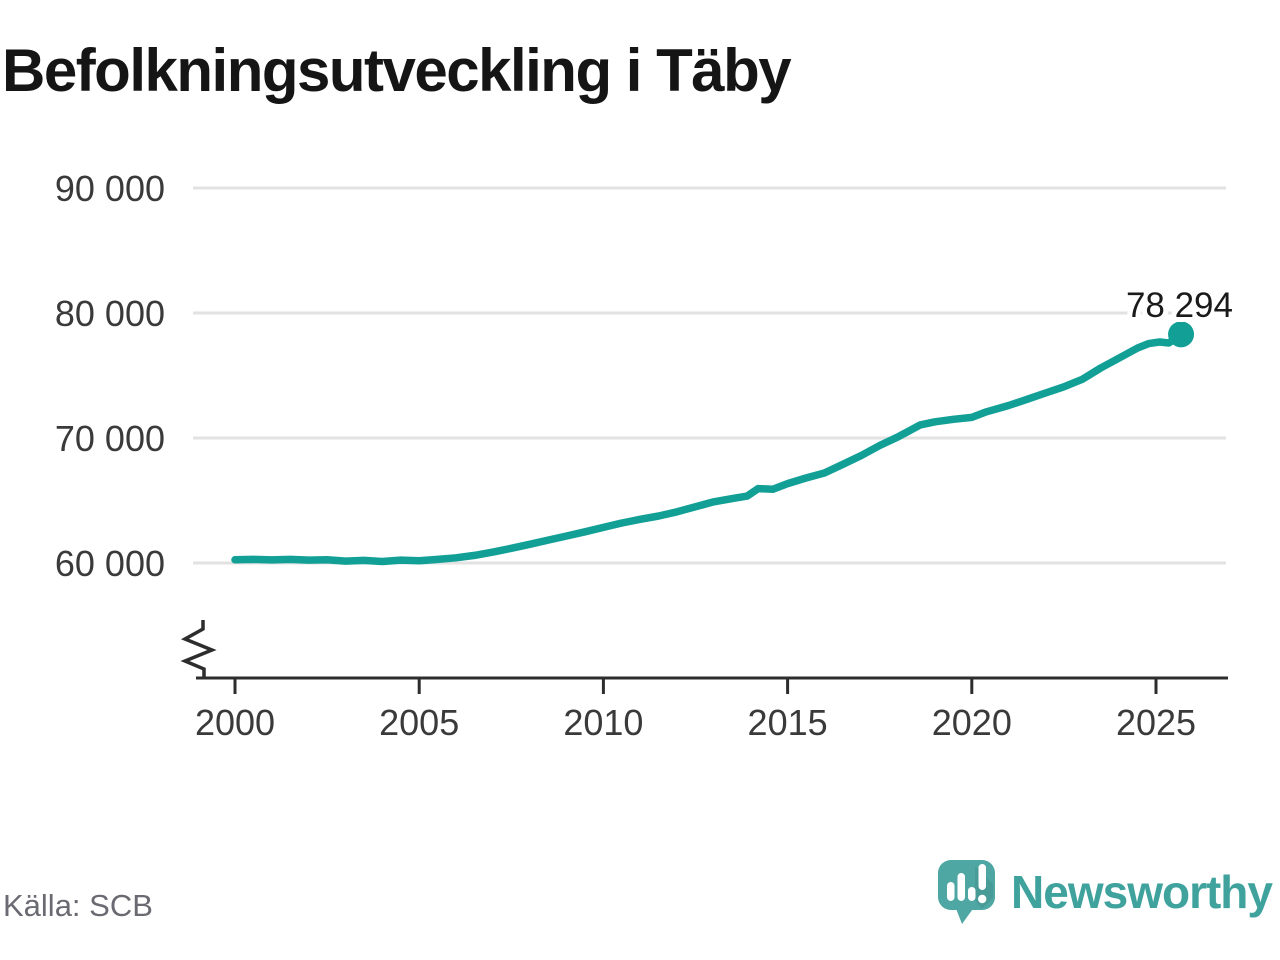 The height and width of the screenshot is (960, 1280). I want to click on series-end-dot, so click(1181, 334).